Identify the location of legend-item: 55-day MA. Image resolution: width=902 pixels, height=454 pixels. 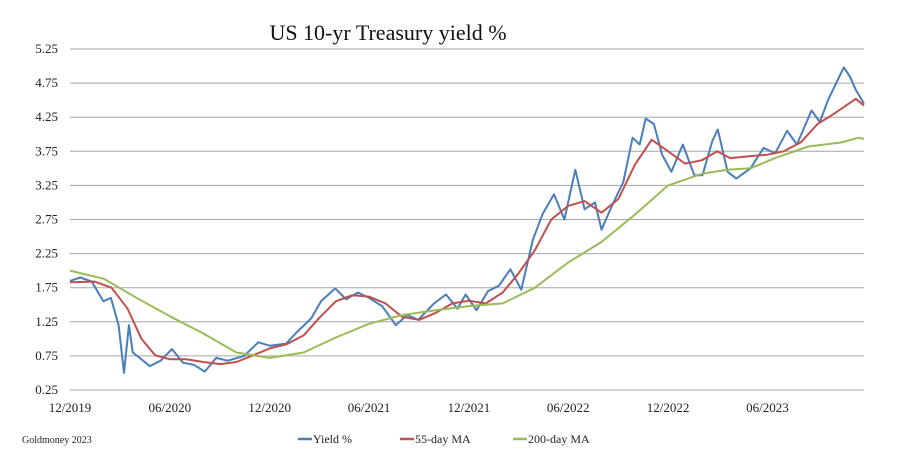
(435, 439).